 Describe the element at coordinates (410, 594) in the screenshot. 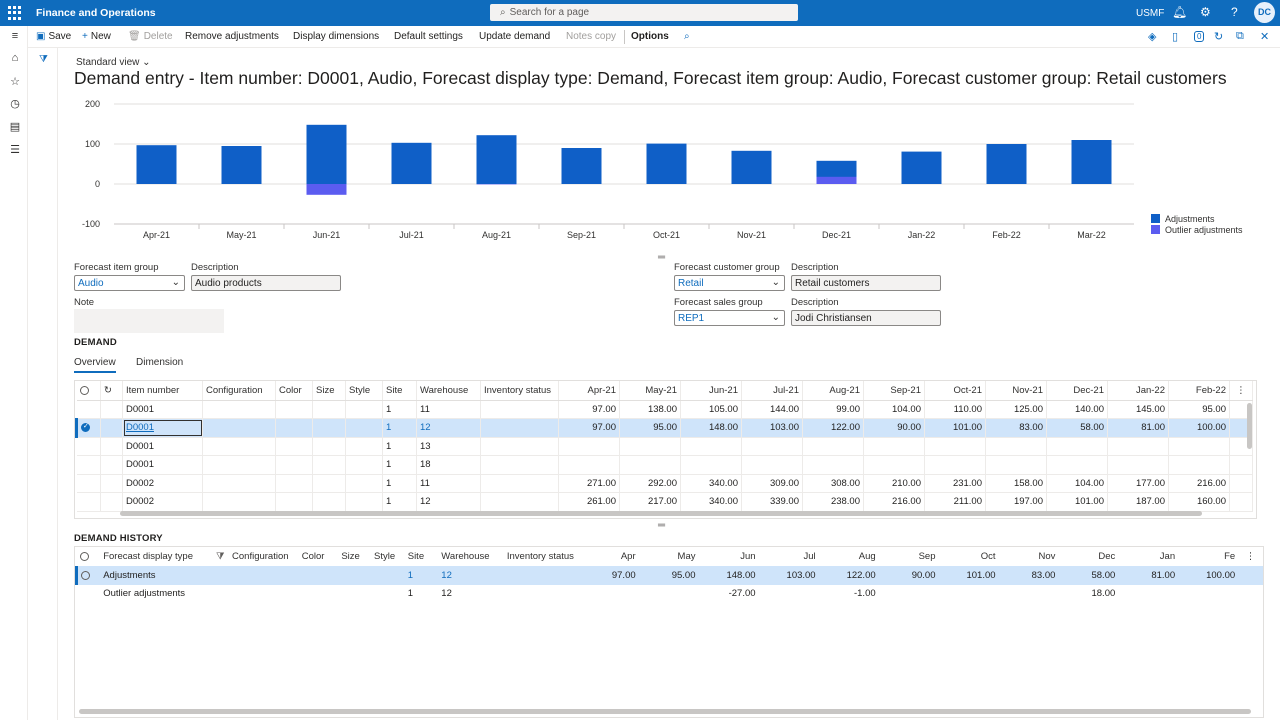

I see `history-cell-site: 1` at that location.